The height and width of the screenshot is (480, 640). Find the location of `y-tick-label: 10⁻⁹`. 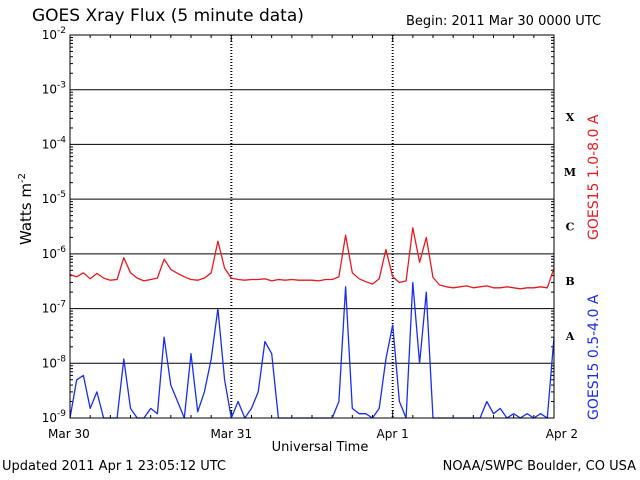

y-tick-label: 10⁻⁹ is located at coordinates (54, 417).